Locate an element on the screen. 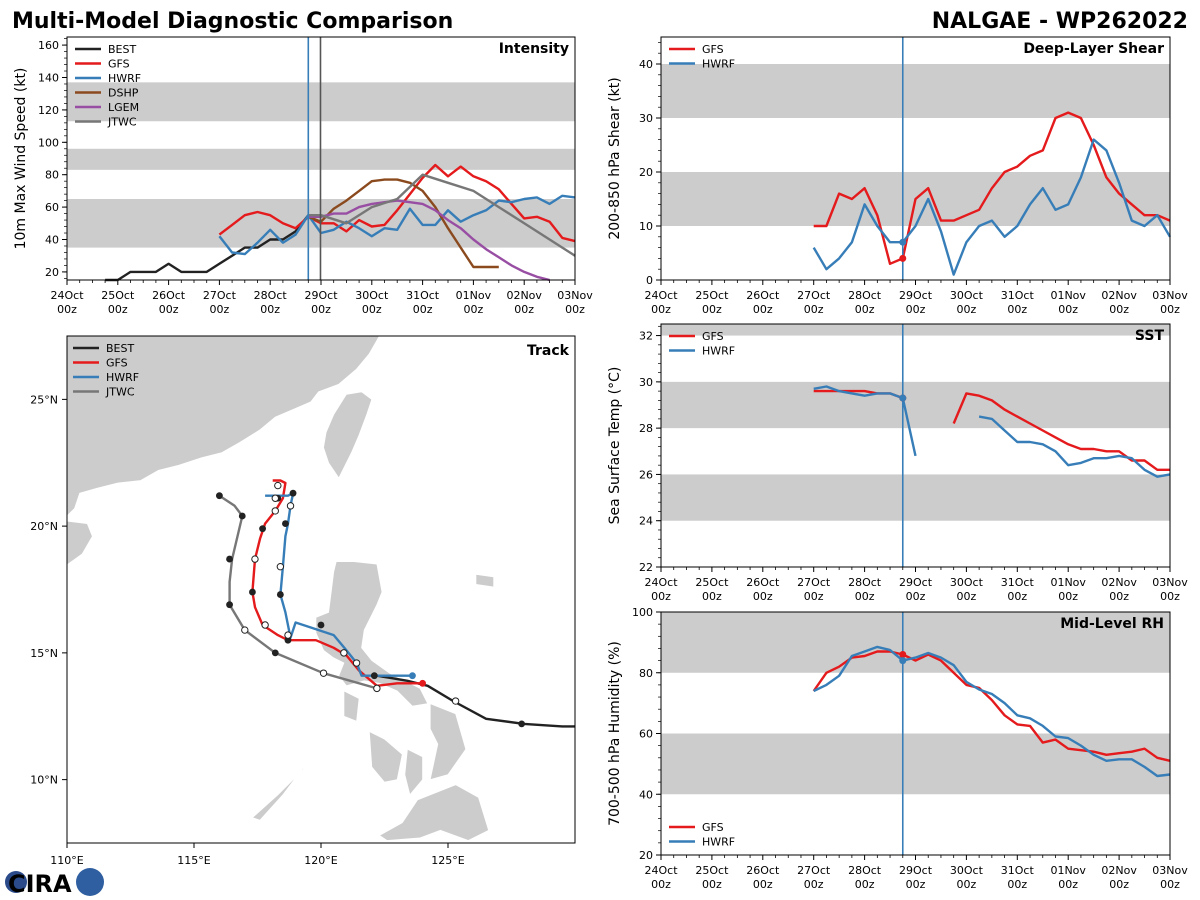  y-tick-label: 60 is located at coordinates (52, 207).